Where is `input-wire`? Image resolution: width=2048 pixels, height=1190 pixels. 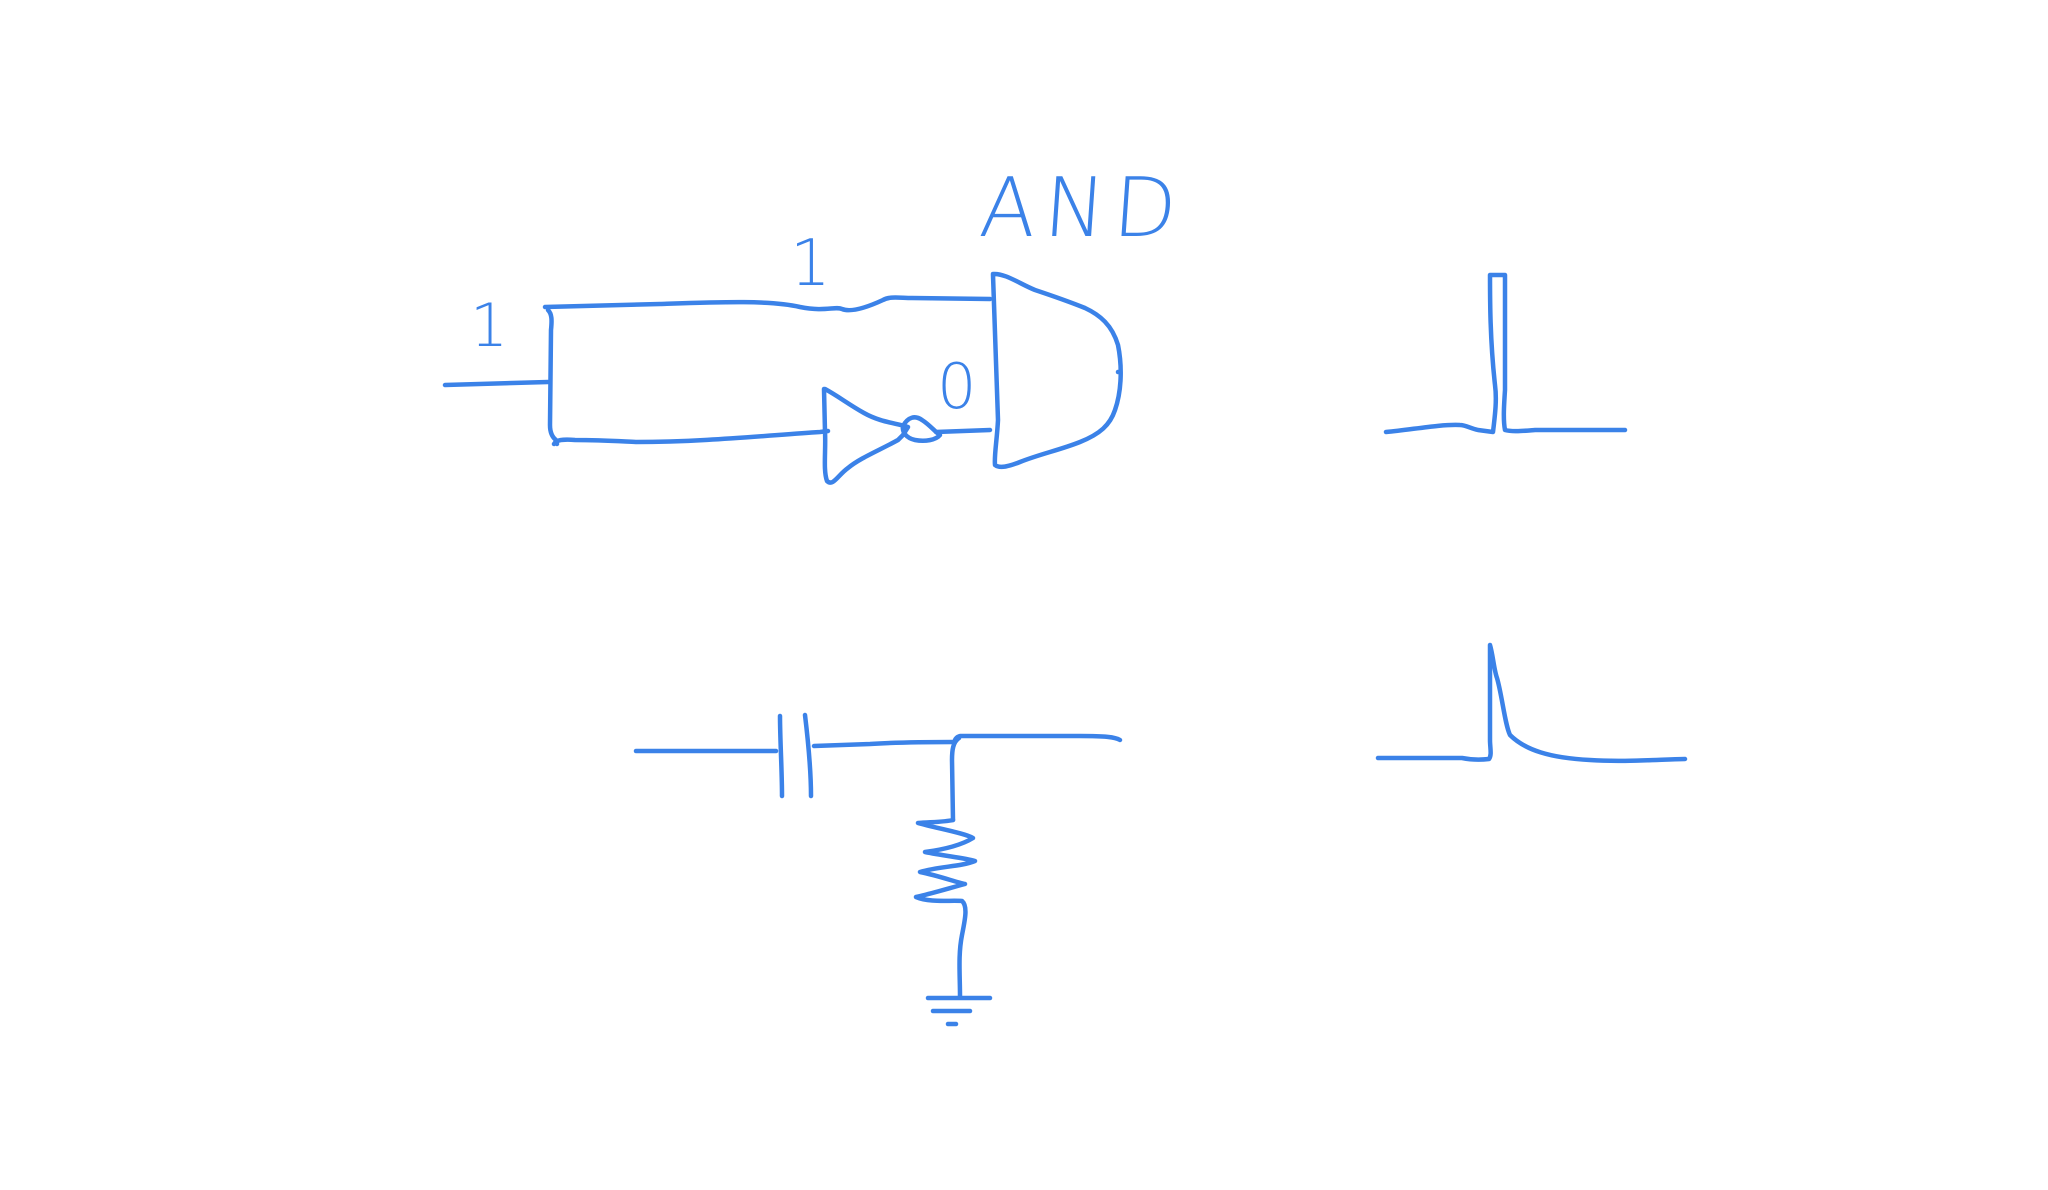
input-wire is located at coordinates (496, 383).